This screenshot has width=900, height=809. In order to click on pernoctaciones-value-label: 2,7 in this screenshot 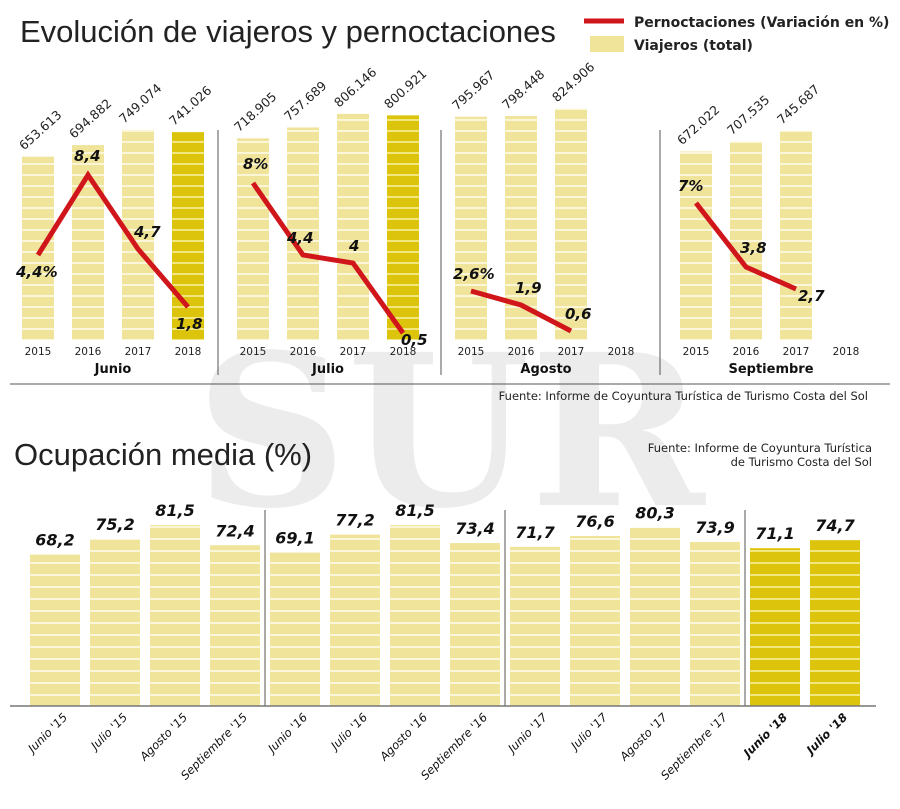, I will do `click(811, 296)`.